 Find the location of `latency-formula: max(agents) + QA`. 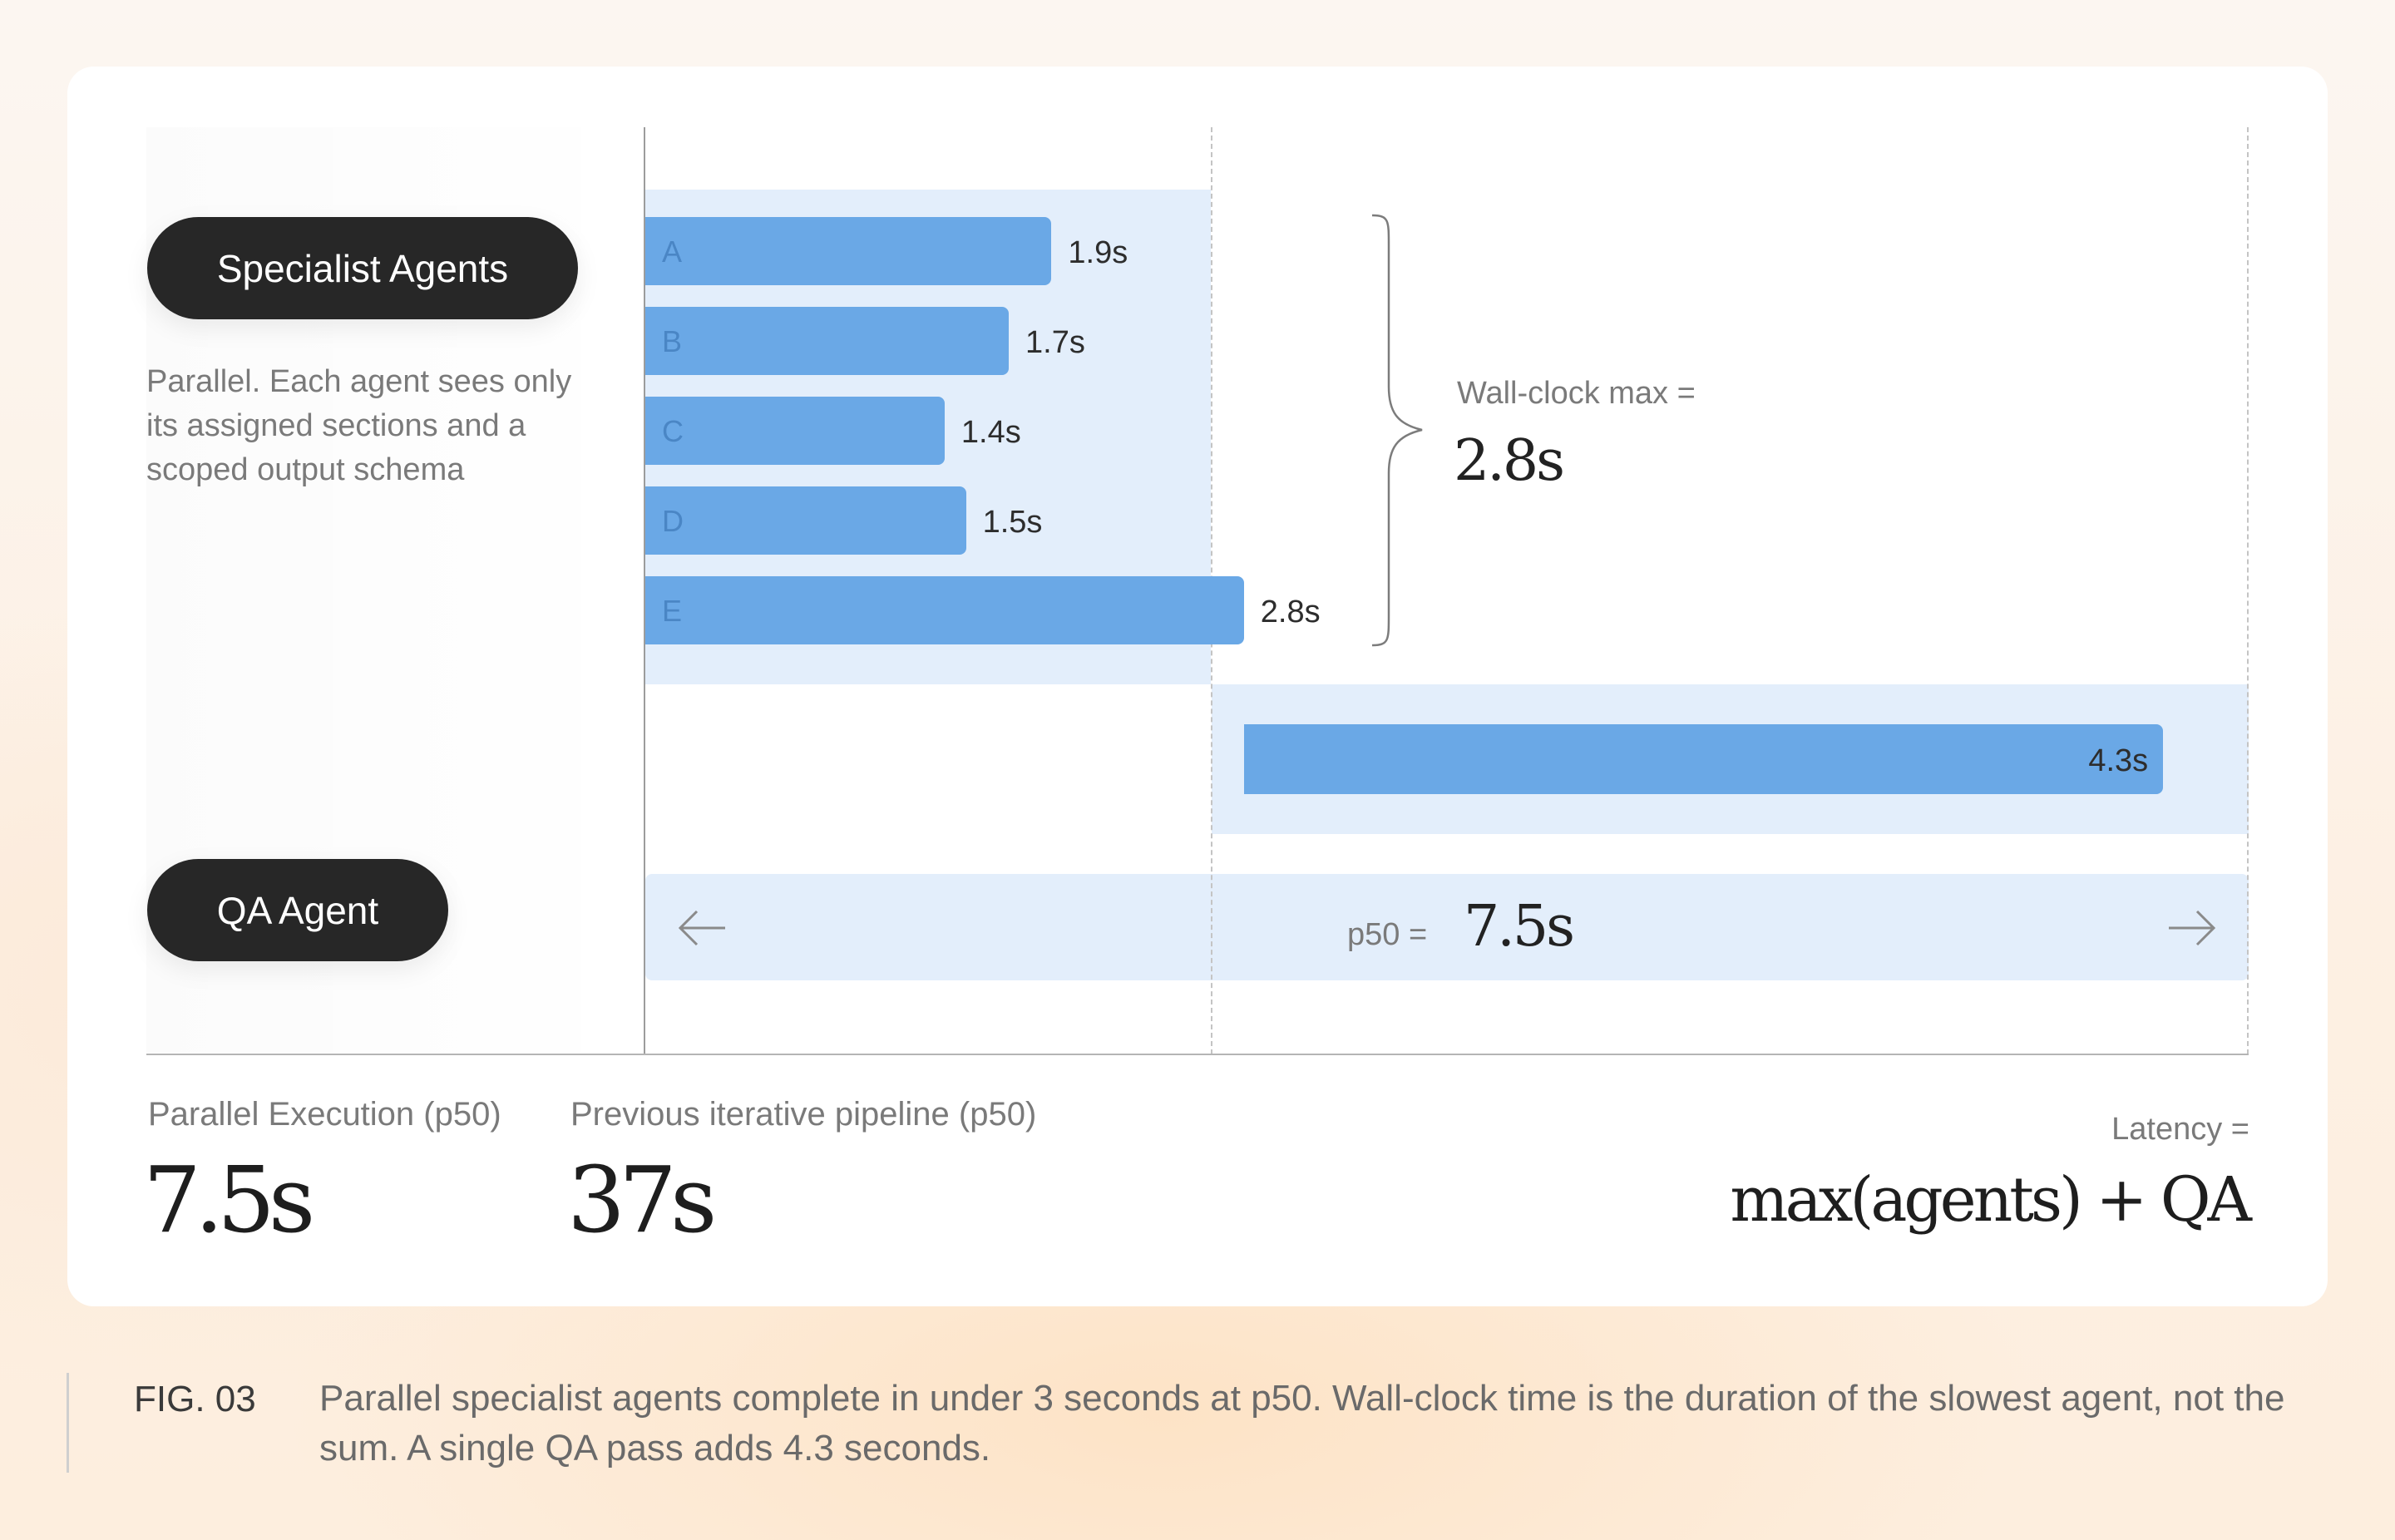

latency-formula: max(agents) + QA is located at coordinates (1991, 1200).